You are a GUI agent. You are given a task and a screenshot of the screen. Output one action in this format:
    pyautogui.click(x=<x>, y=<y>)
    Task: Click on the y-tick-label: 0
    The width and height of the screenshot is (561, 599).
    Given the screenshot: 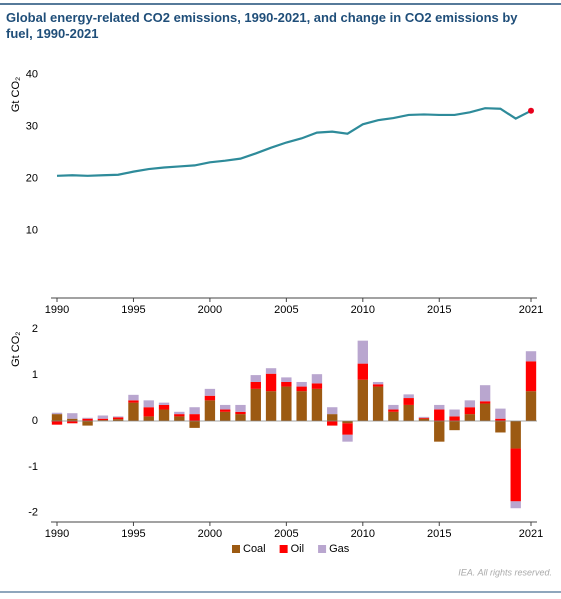 What is the action you would take?
    pyautogui.click(x=35, y=421)
    